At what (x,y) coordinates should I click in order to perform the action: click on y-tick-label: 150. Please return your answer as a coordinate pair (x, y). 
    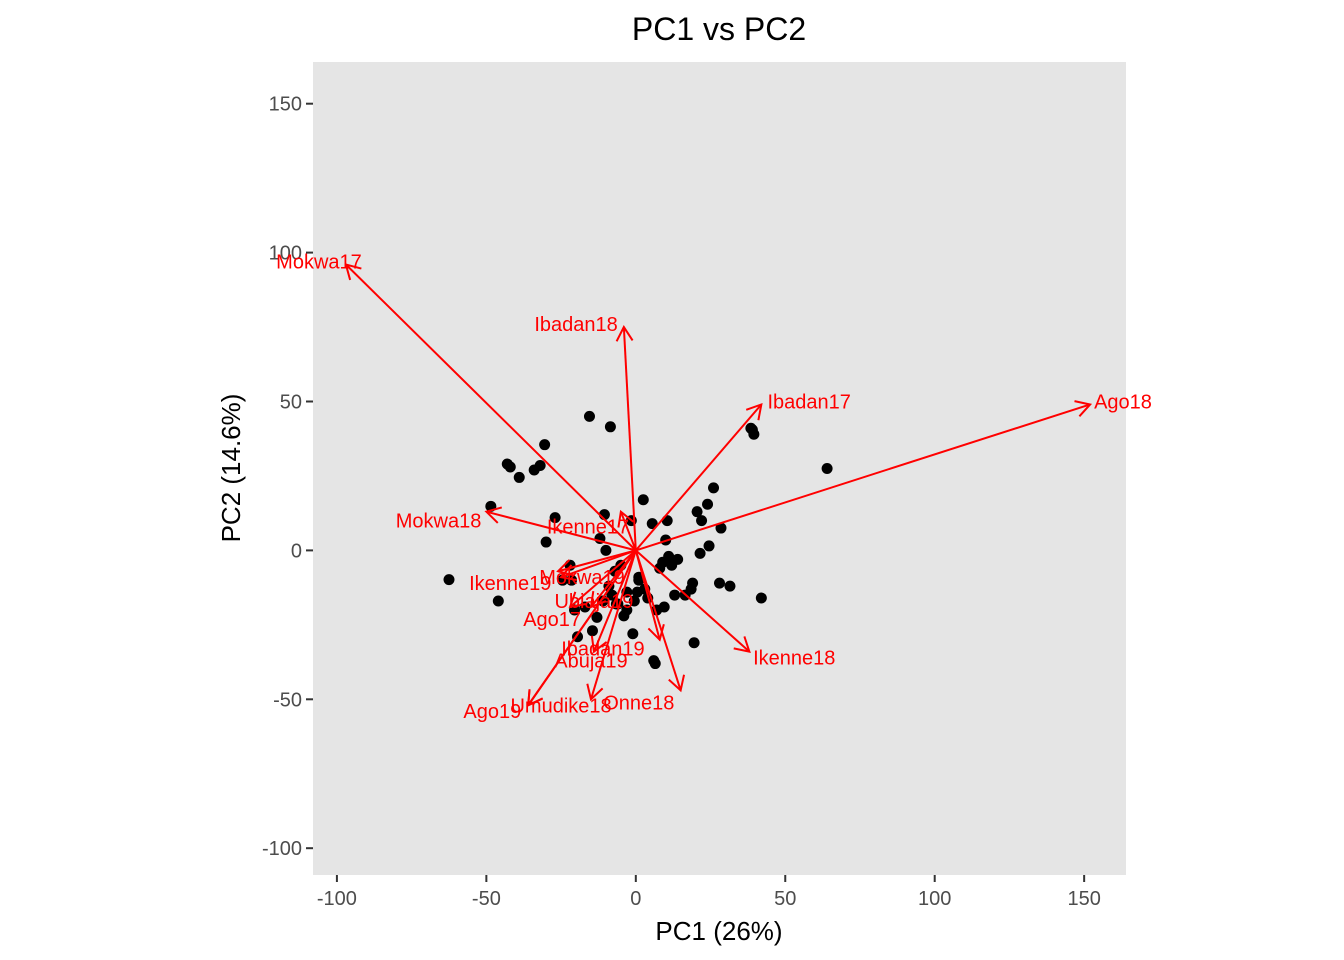
    Looking at the image, I should click on (285, 105).